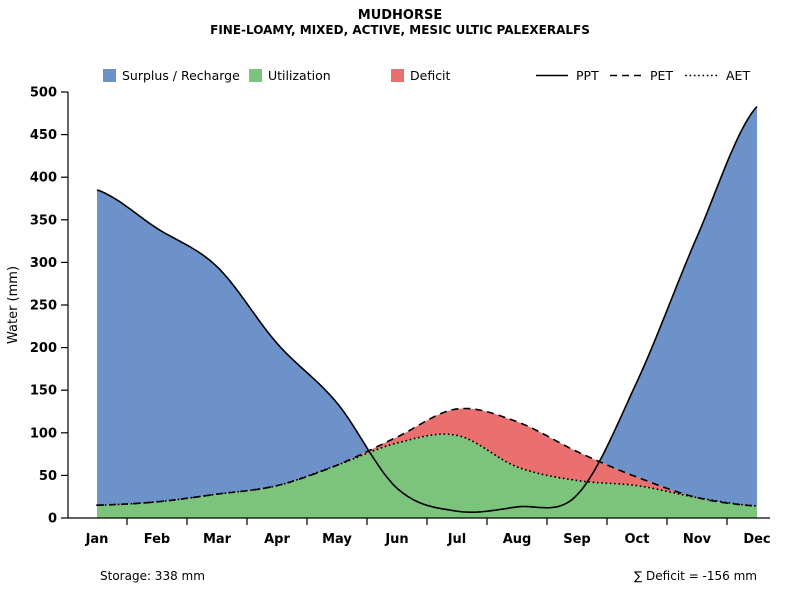 Image resolution: width=800 pixels, height=600 pixels. Describe the element at coordinates (637, 539) in the screenshot. I see `svg-text: Oct` at that location.